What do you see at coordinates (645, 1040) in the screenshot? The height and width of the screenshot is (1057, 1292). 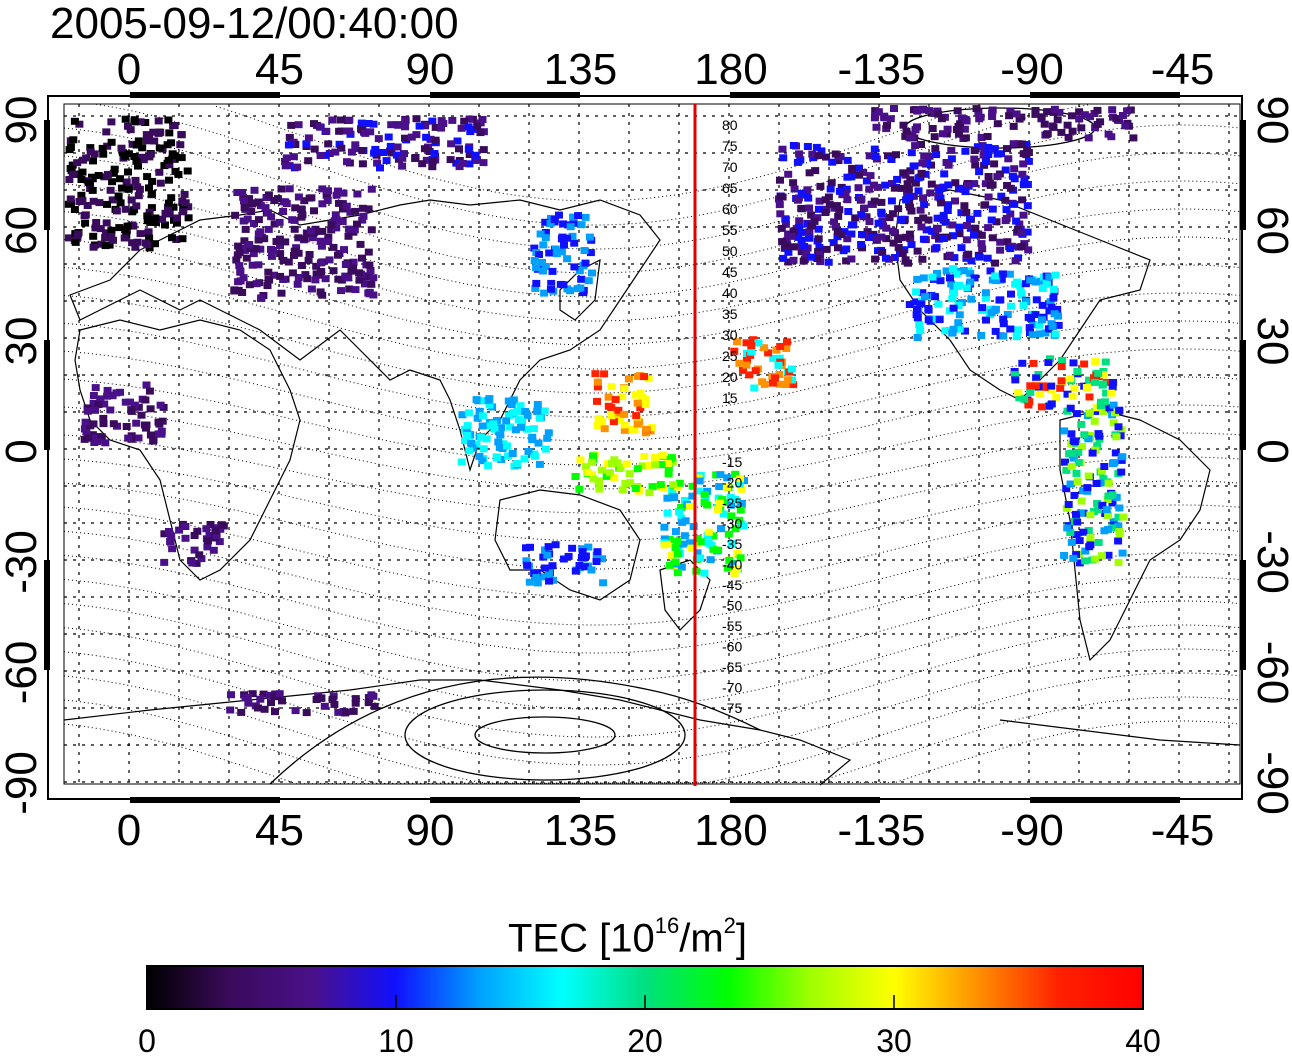 I see `colorbar-tick-label: 20` at bounding box center [645, 1040].